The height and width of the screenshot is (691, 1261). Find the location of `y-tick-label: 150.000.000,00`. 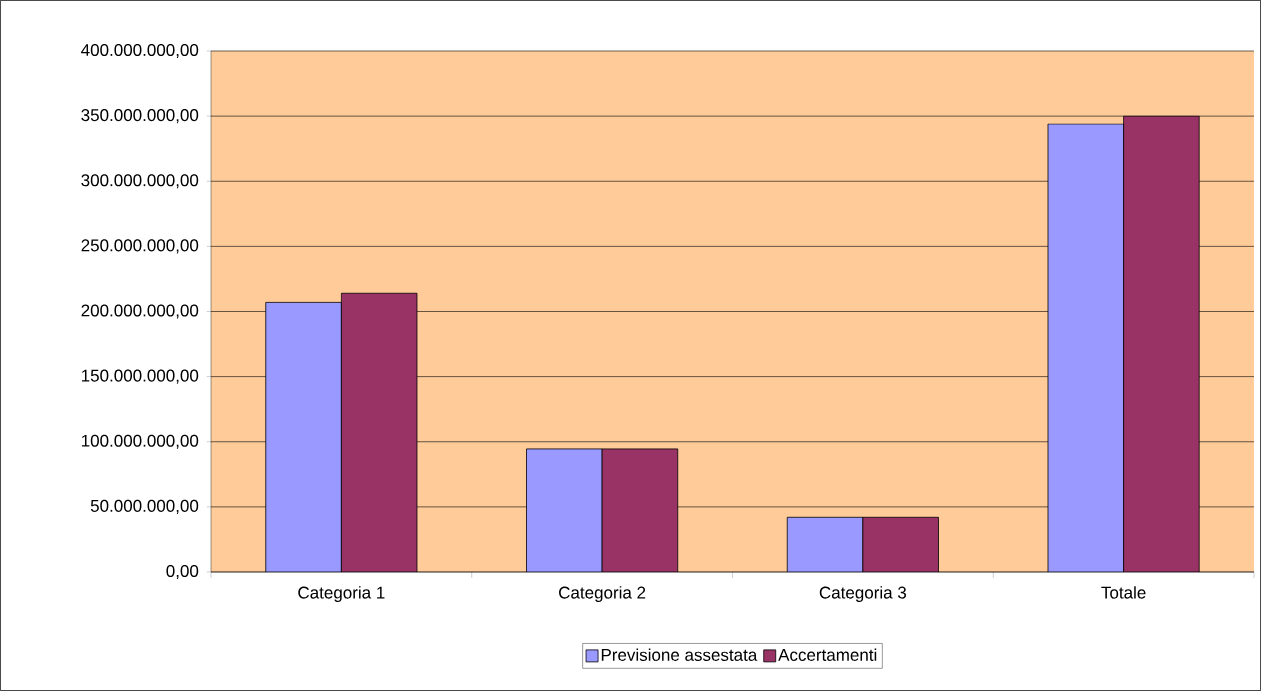

y-tick-label: 150.000.000,00 is located at coordinates (140, 376).